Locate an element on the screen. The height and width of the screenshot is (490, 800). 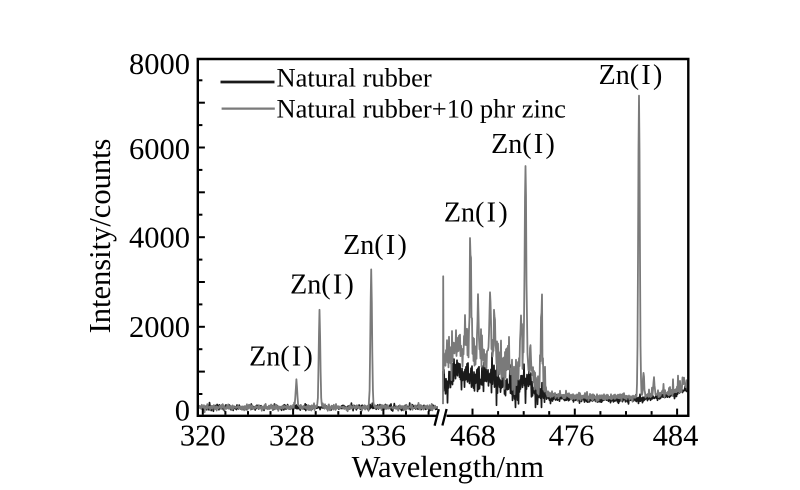
svg-text: 6000 is located at coordinates (159, 149).